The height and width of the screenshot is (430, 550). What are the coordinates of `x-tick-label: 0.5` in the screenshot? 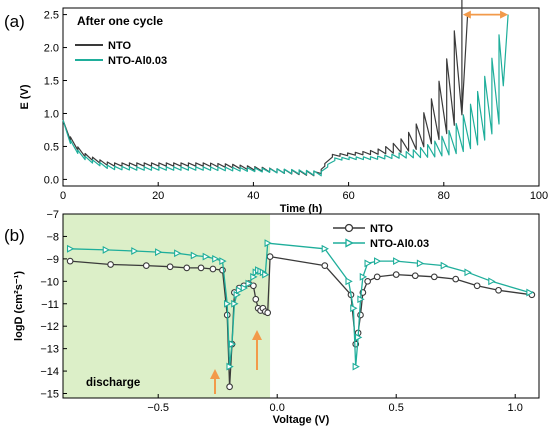 It's located at (396, 408).